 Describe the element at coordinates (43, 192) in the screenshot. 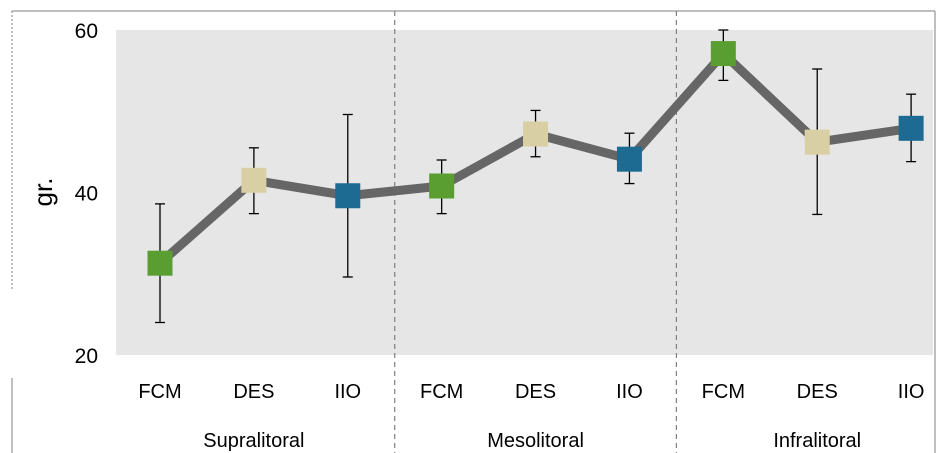

I see `y-axis-label: gr.` at that location.